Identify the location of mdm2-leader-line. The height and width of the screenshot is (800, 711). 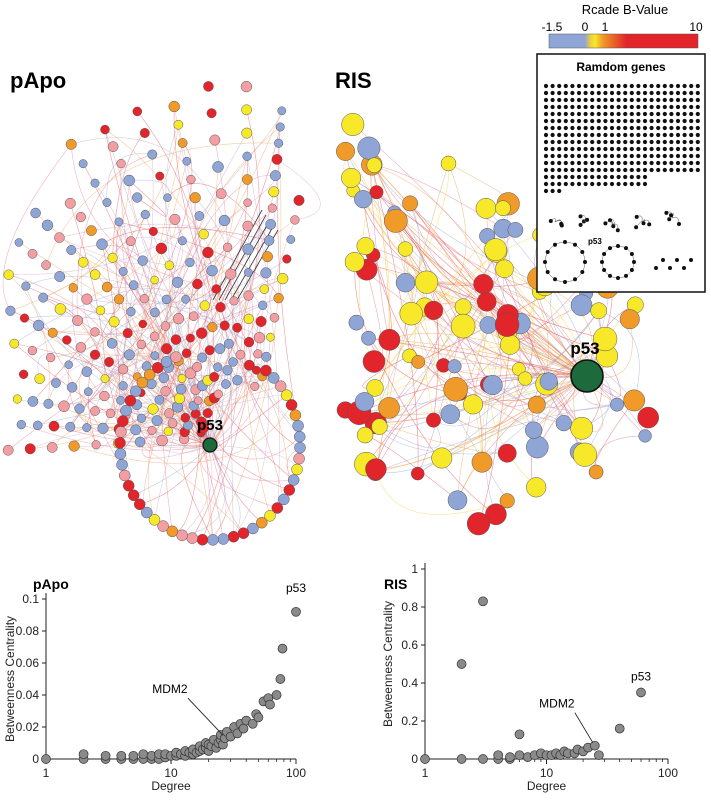
(584, 727).